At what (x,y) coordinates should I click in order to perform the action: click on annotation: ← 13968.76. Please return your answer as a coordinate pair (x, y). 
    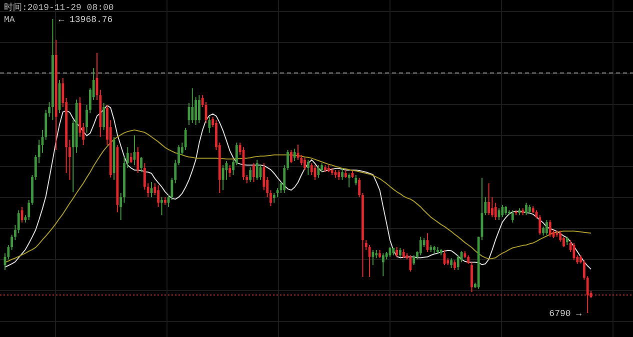
    Looking at the image, I should click on (85, 20).